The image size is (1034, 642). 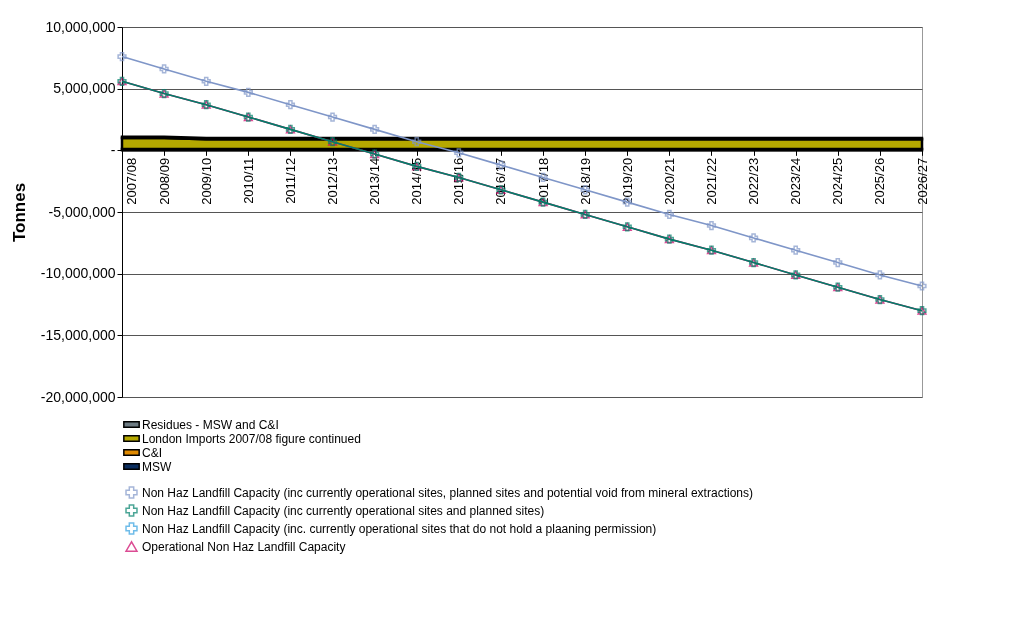 What do you see at coordinates (19, 212) in the screenshot?
I see `y-axis-title: Tonnes` at bounding box center [19, 212].